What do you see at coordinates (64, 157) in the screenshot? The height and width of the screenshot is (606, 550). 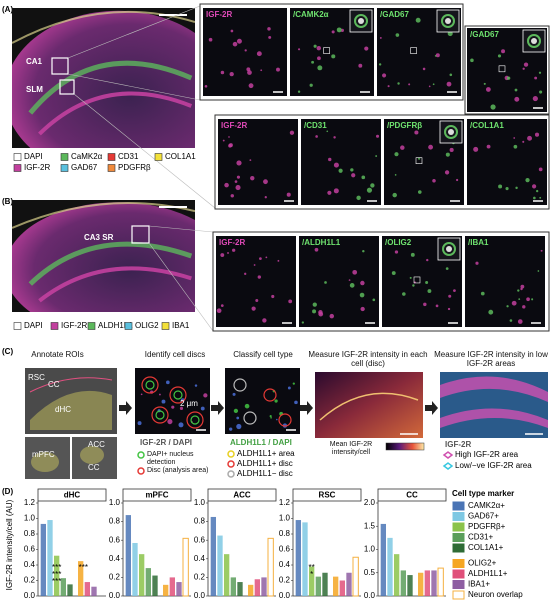 I see `legend-swatch` at bounding box center [64, 157].